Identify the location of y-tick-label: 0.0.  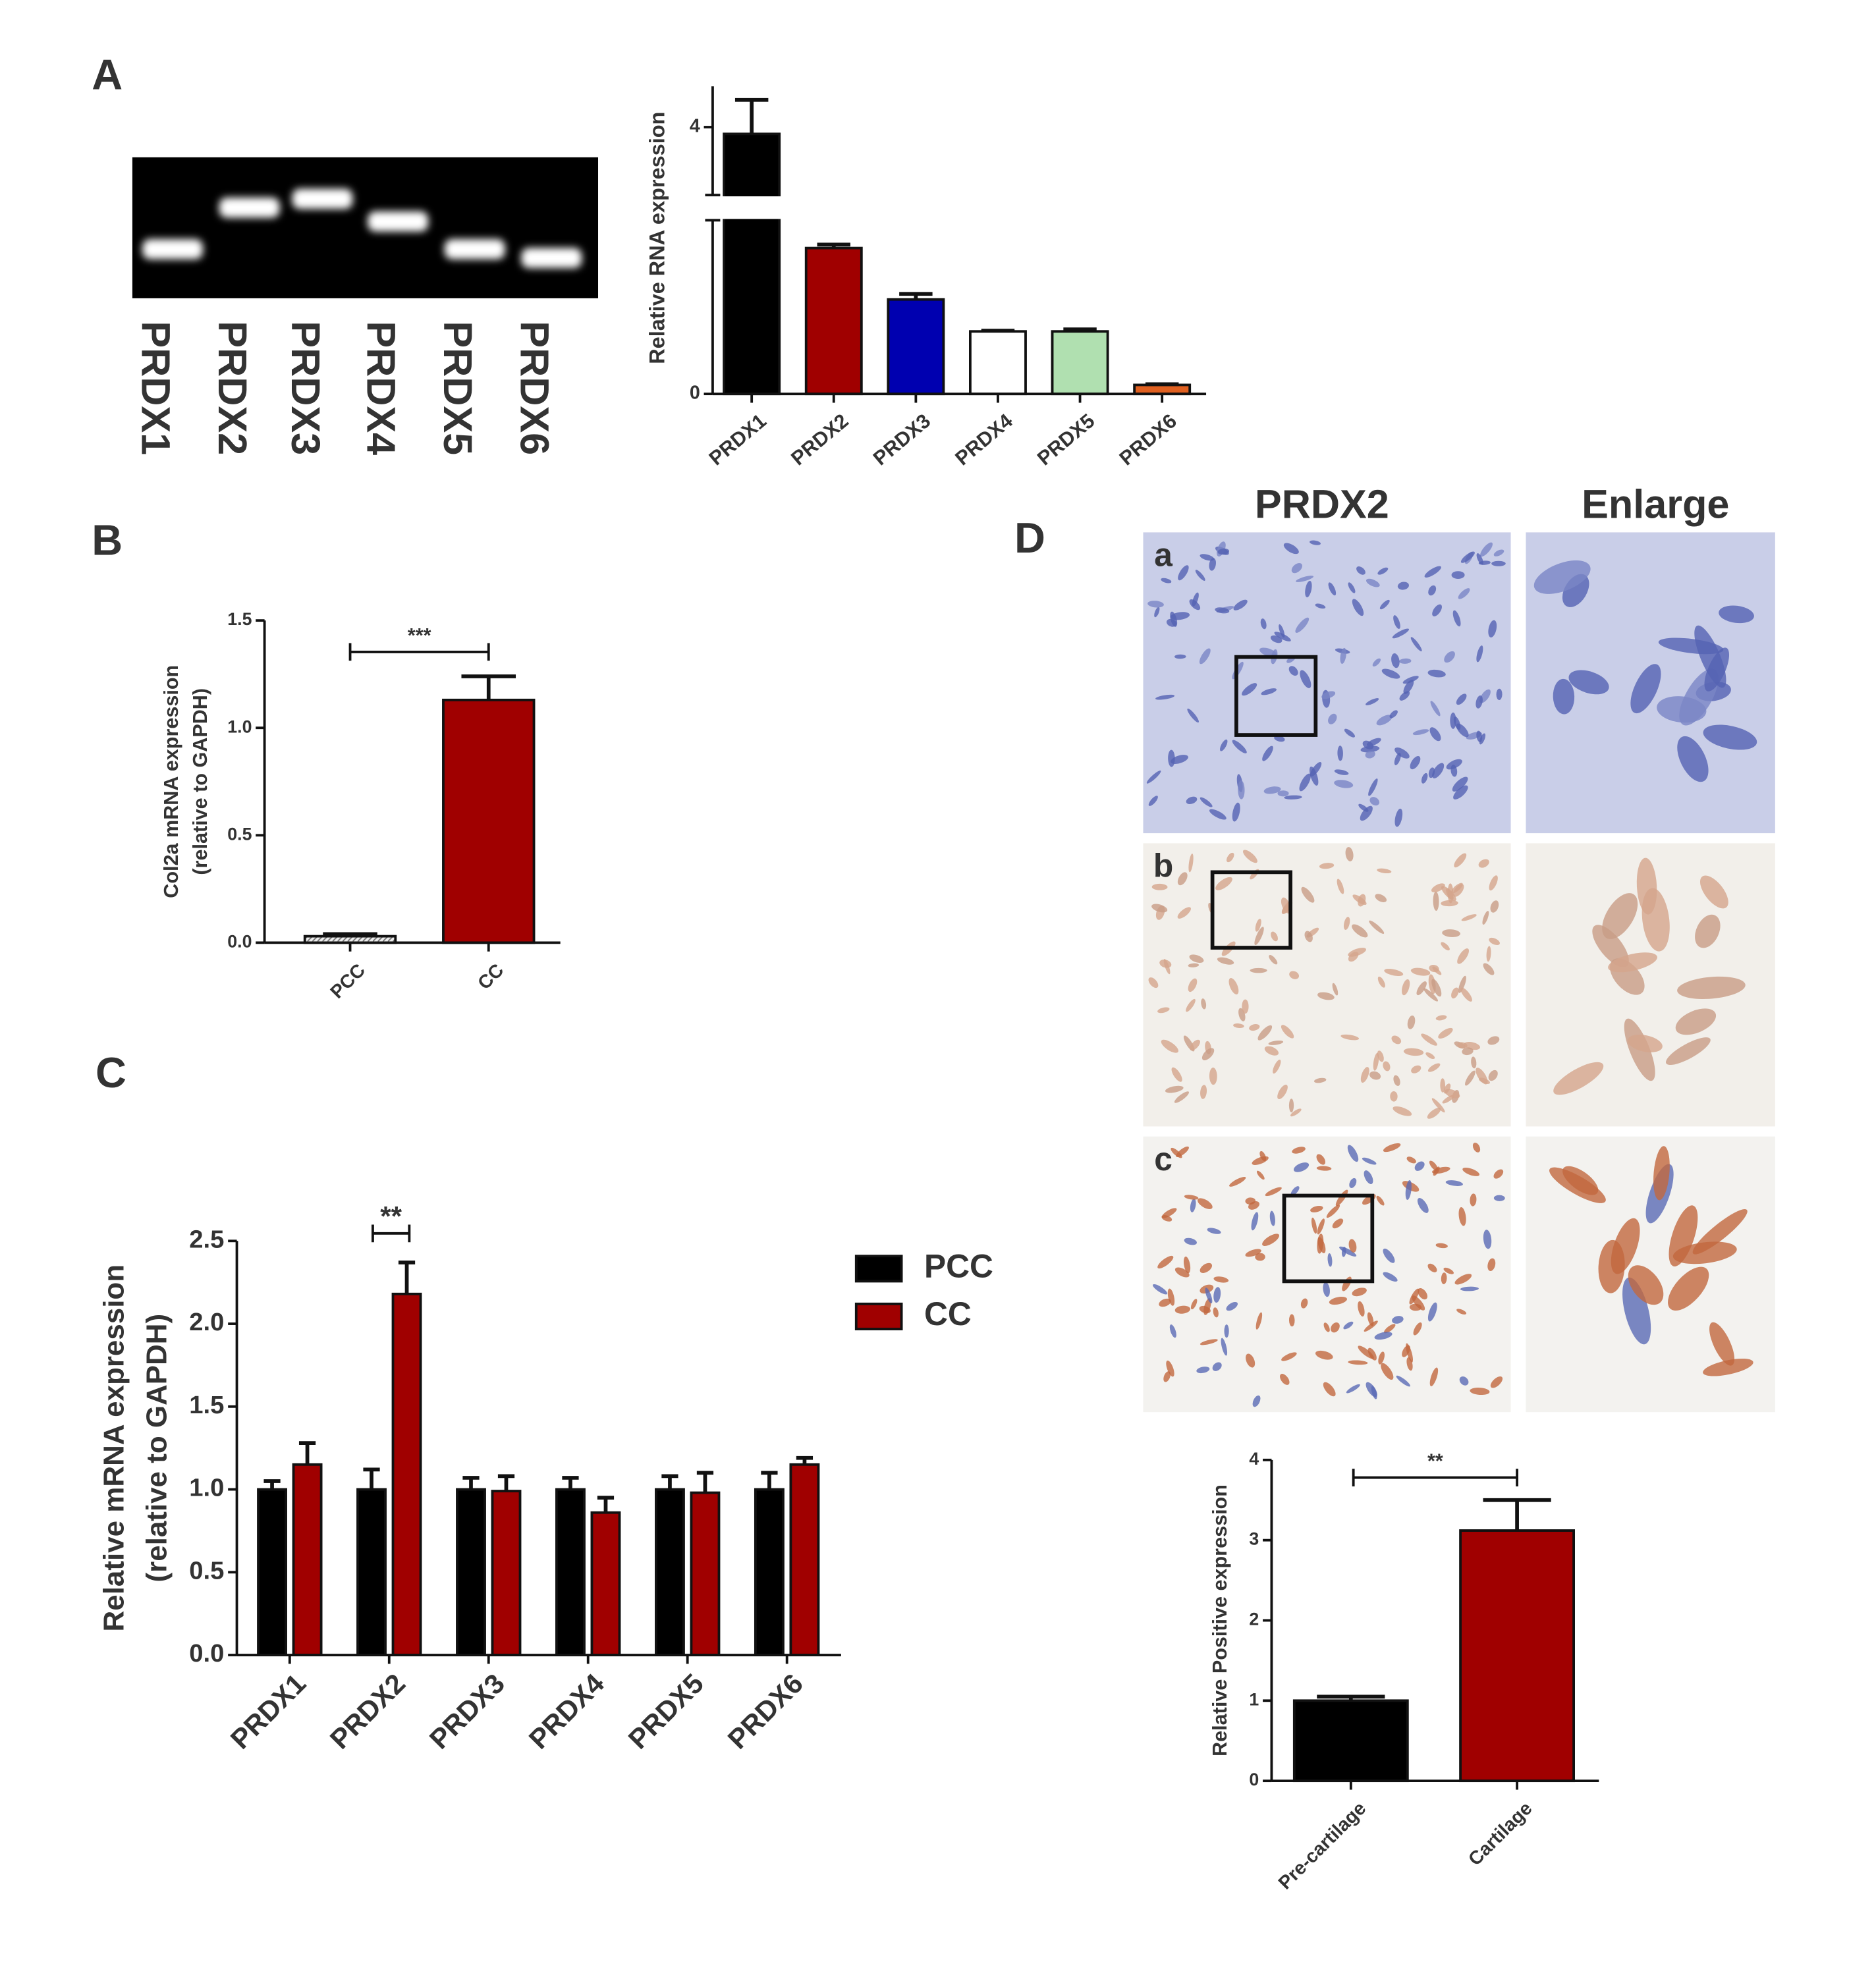
(207, 1653).